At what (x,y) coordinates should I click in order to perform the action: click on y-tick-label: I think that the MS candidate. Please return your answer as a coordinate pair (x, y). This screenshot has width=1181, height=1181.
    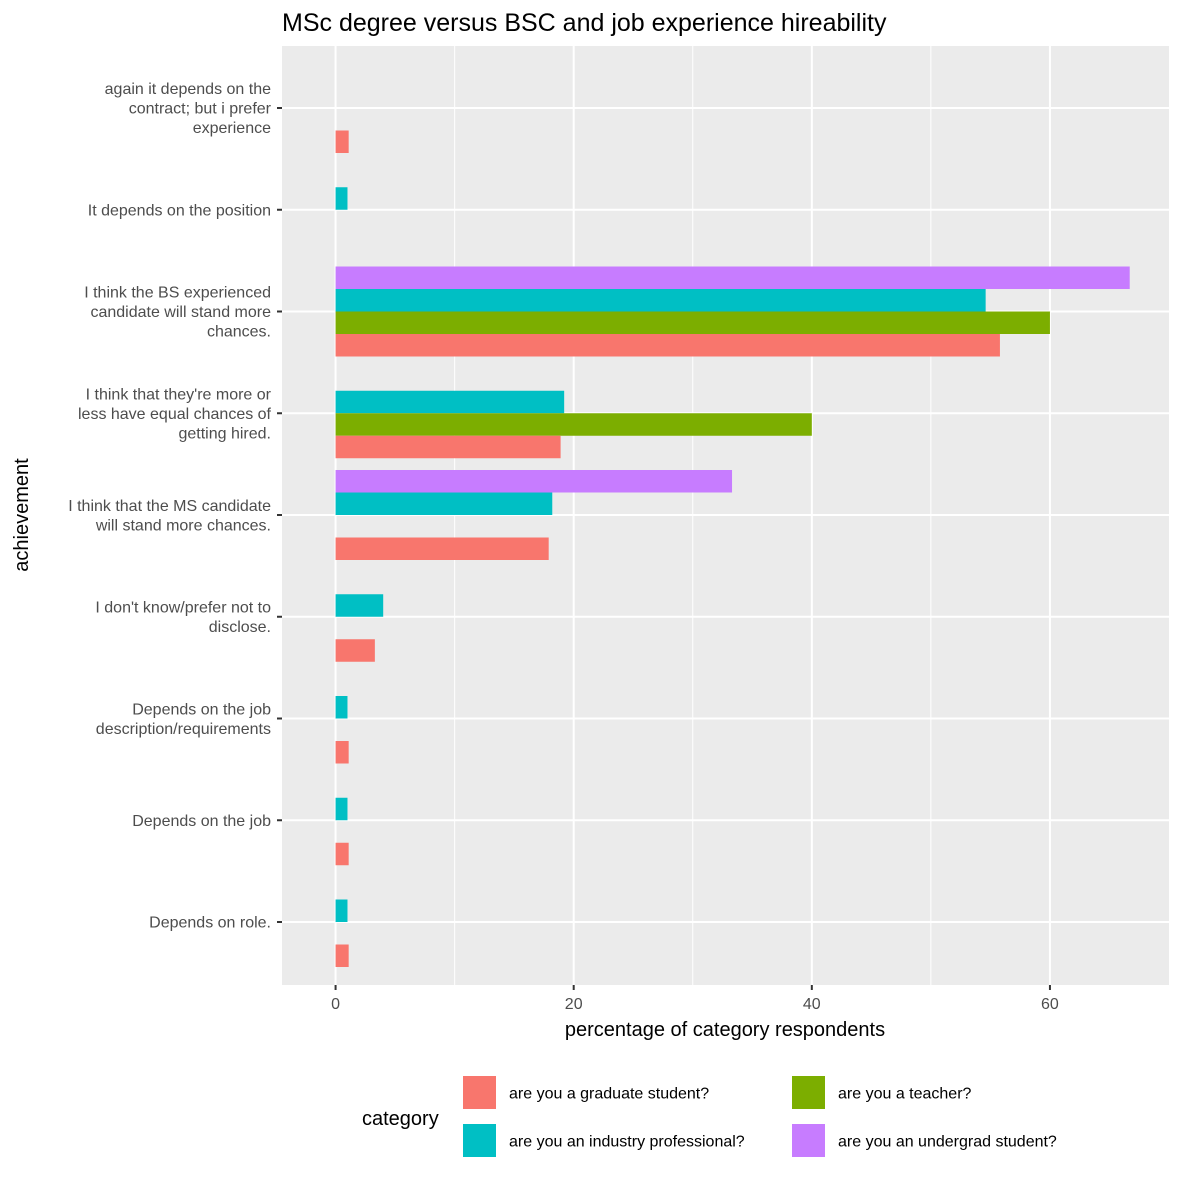
    Looking at the image, I should click on (169, 506).